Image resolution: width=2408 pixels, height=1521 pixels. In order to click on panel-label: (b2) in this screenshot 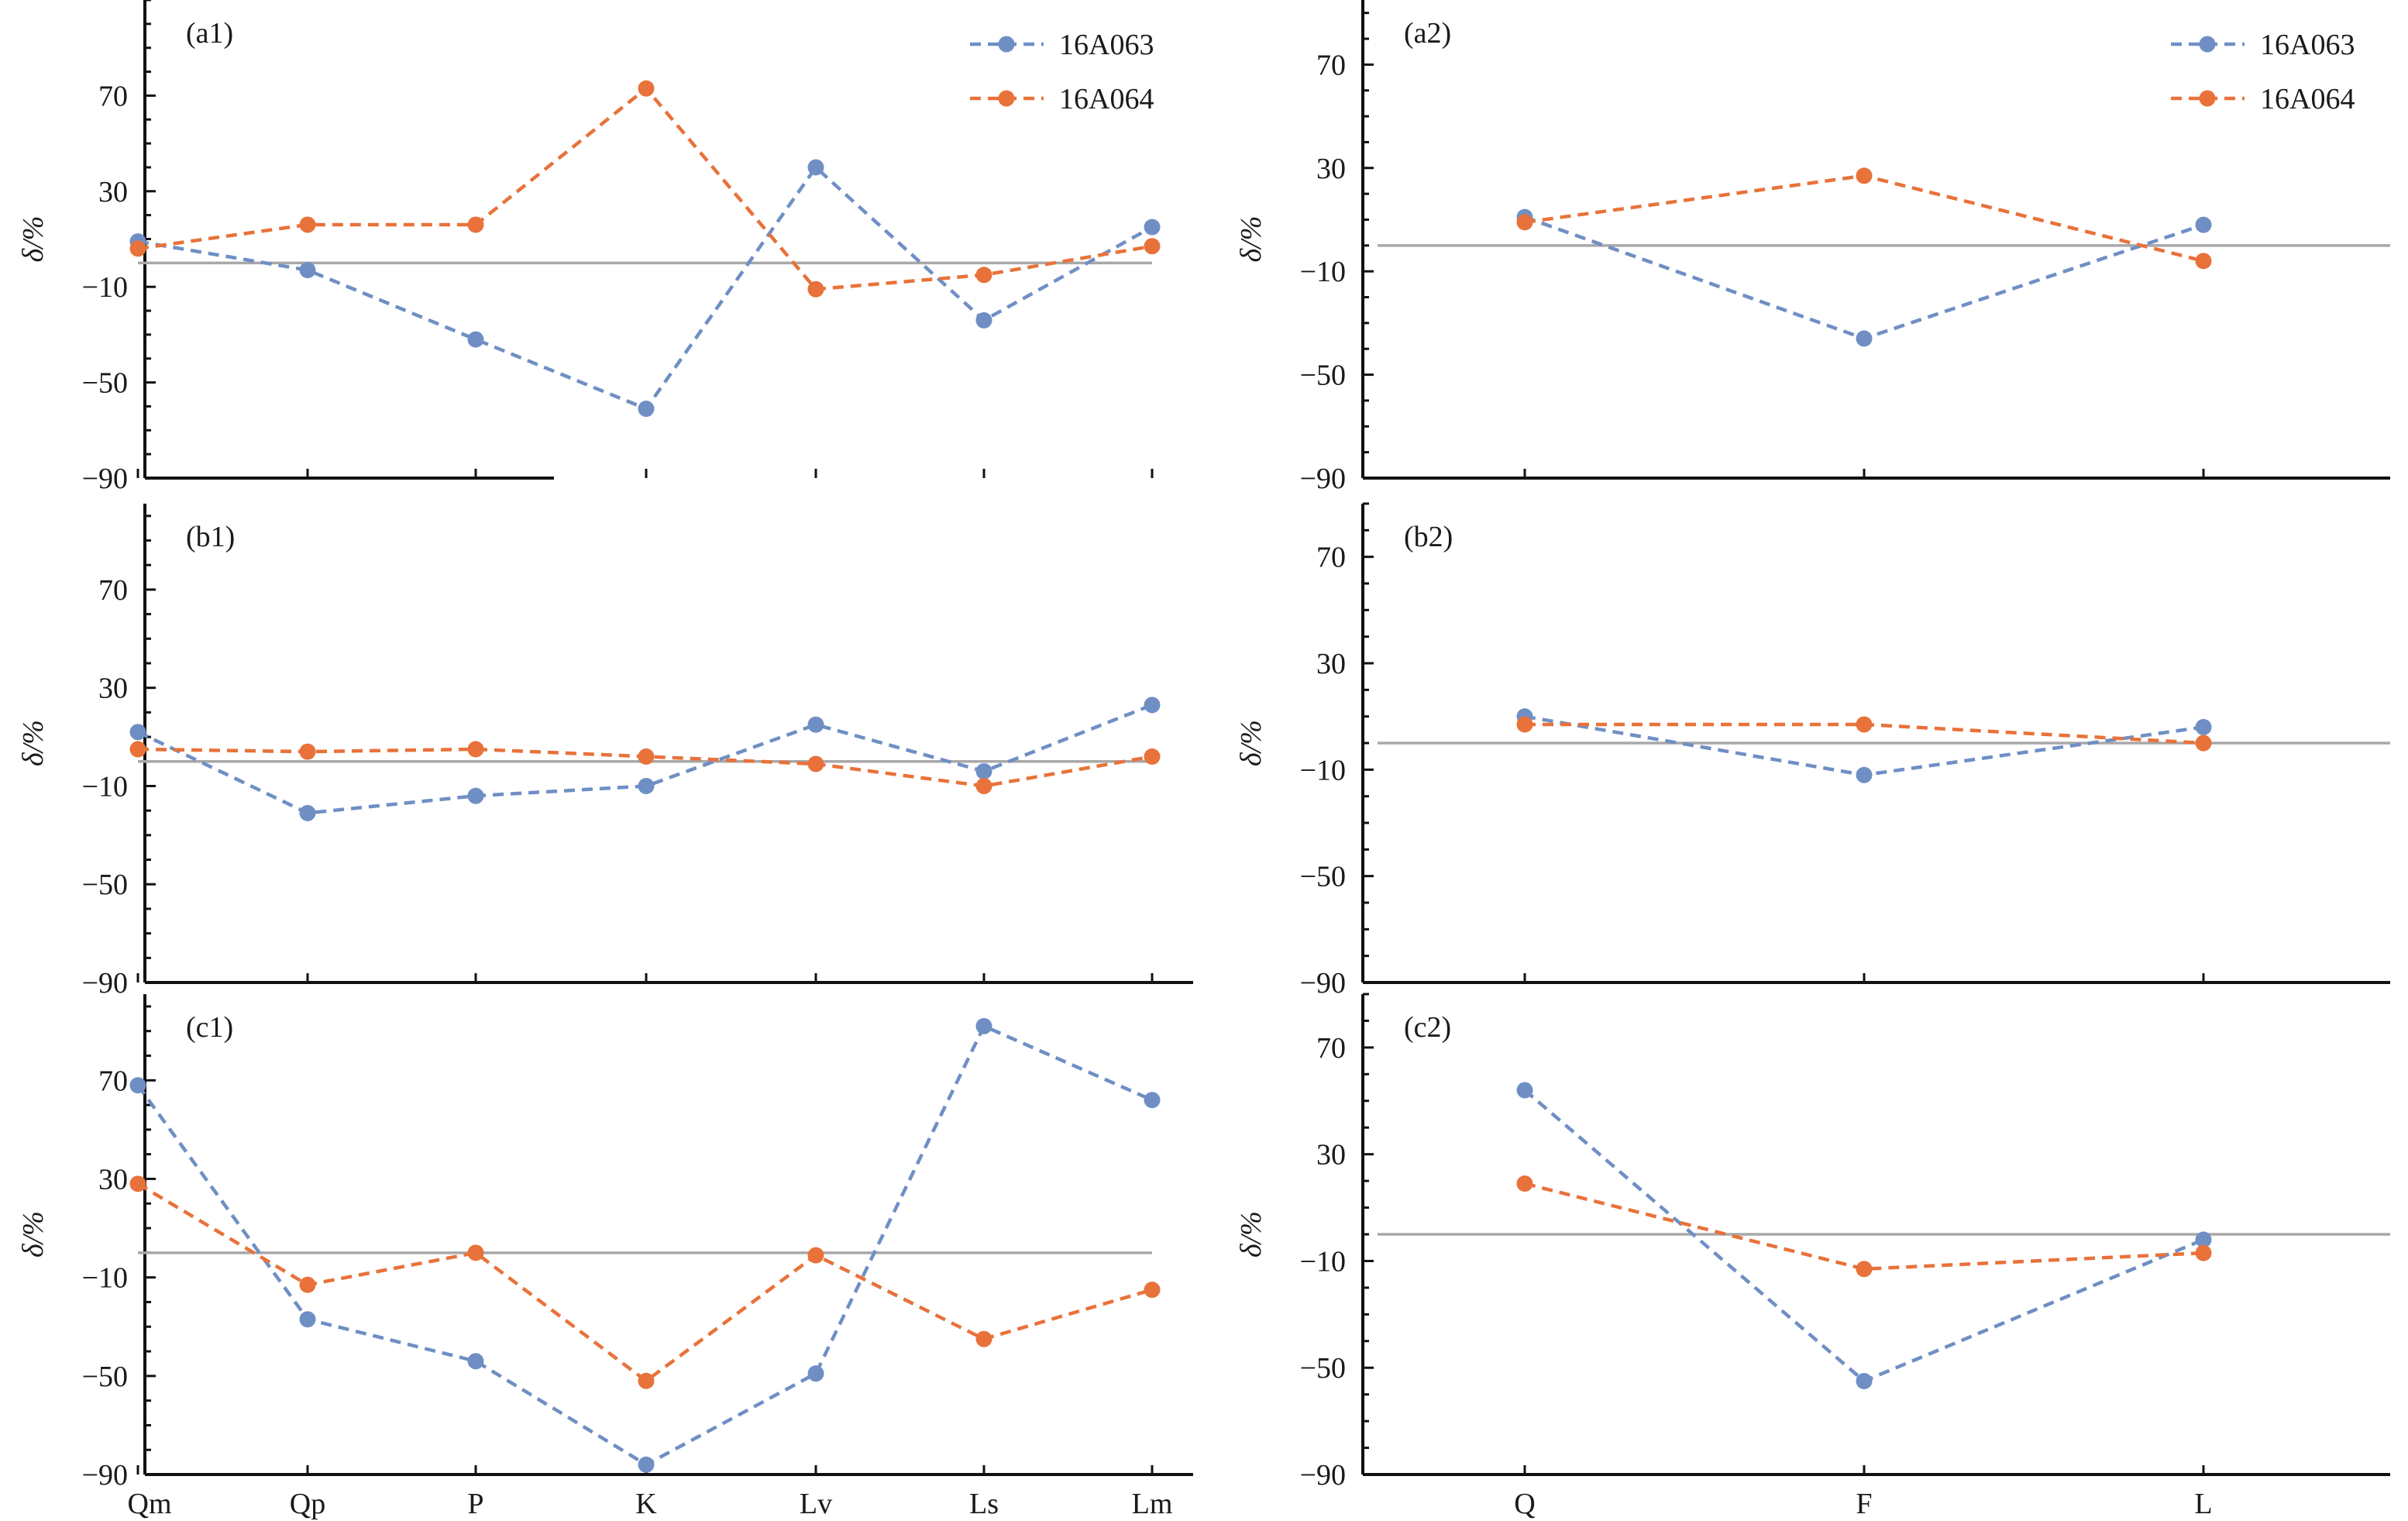, I will do `click(1428, 537)`.